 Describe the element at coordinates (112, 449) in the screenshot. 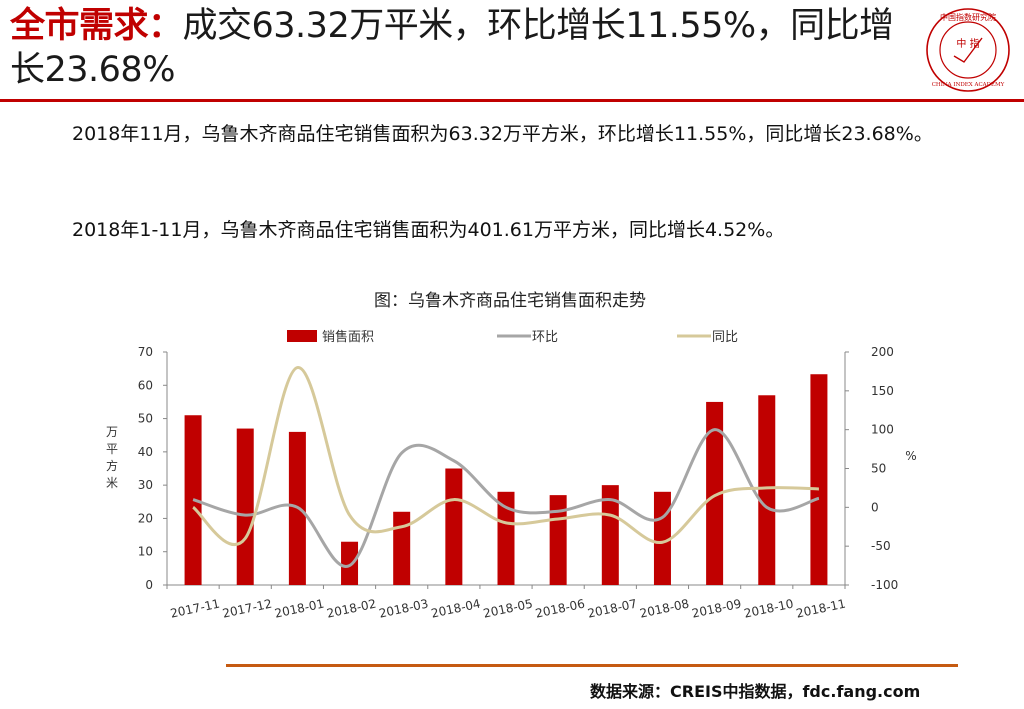

I see `y-axis-label-char: 平` at that location.